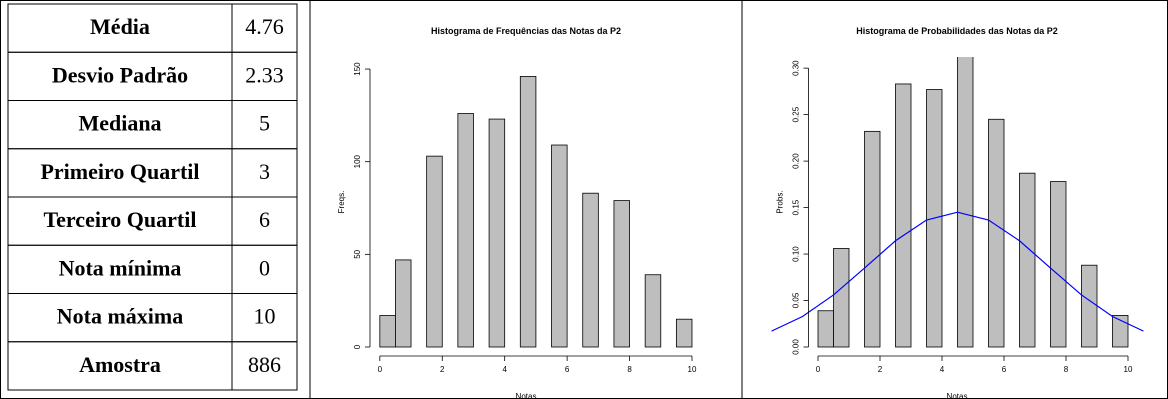  I want to click on y-tick-label: 0, so click(357, 346).